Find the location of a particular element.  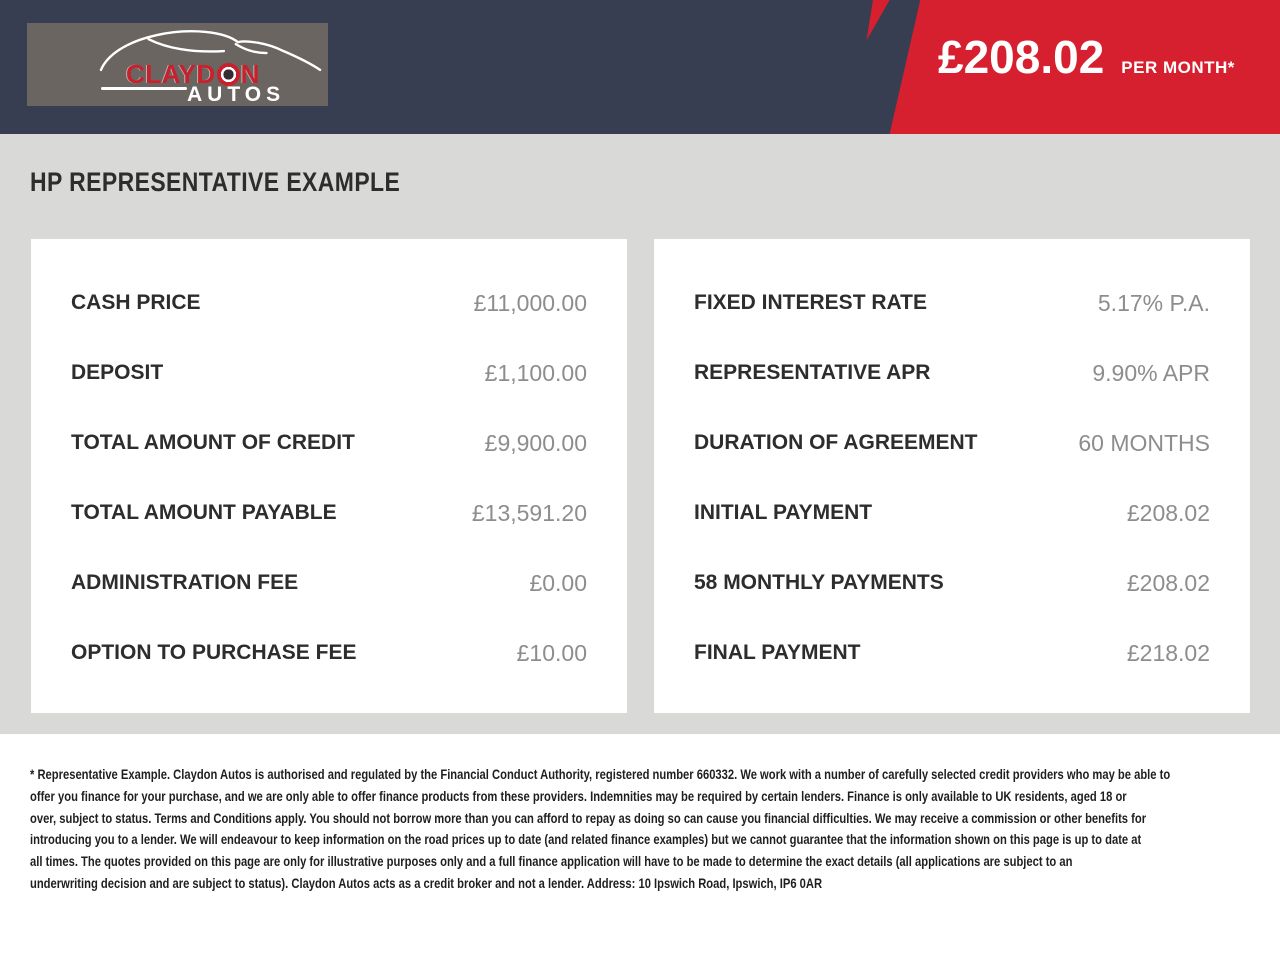

finance-row: CASH PRICE £11,000.00 is located at coordinates (329, 303).